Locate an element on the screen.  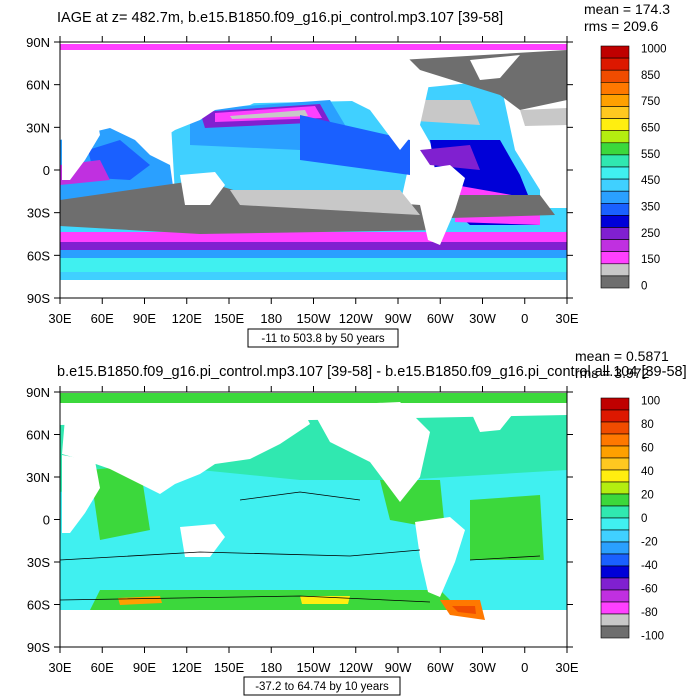
lat-label: 60S is located at coordinates (38, 255).